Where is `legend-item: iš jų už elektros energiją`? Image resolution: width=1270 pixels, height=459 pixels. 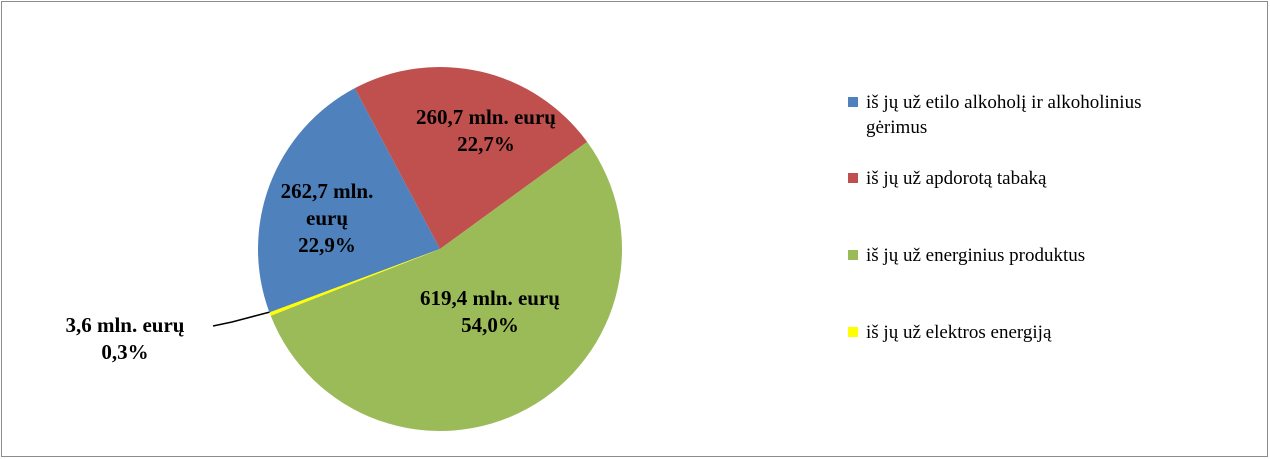 legend-item: iš jų už elektros energiją is located at coordinates (1022, 332).